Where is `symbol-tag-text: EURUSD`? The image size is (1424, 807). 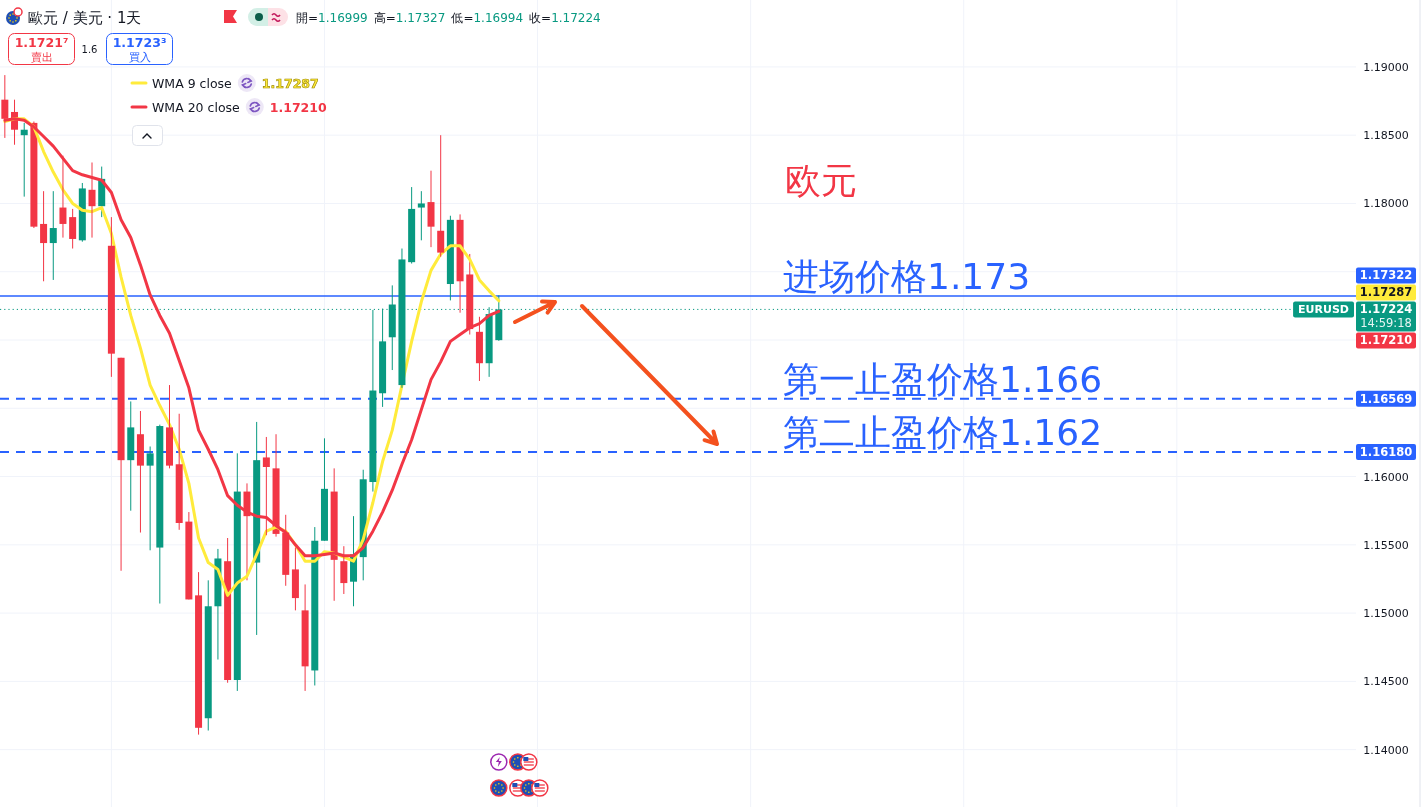
symbol-tag-text: EURUSD is located at coordinates (1323, 310).